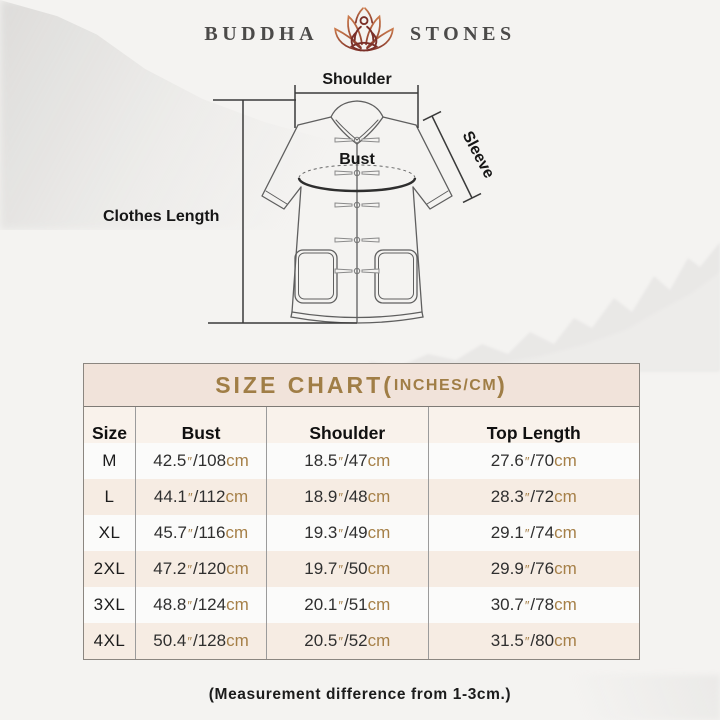 The height and width of the screenshot is (720, 720). What do you see at coordinates (620, 697) in the screenshot?
I see `ink-wash-bottom-right-corner` at bounding box center [620, 697].